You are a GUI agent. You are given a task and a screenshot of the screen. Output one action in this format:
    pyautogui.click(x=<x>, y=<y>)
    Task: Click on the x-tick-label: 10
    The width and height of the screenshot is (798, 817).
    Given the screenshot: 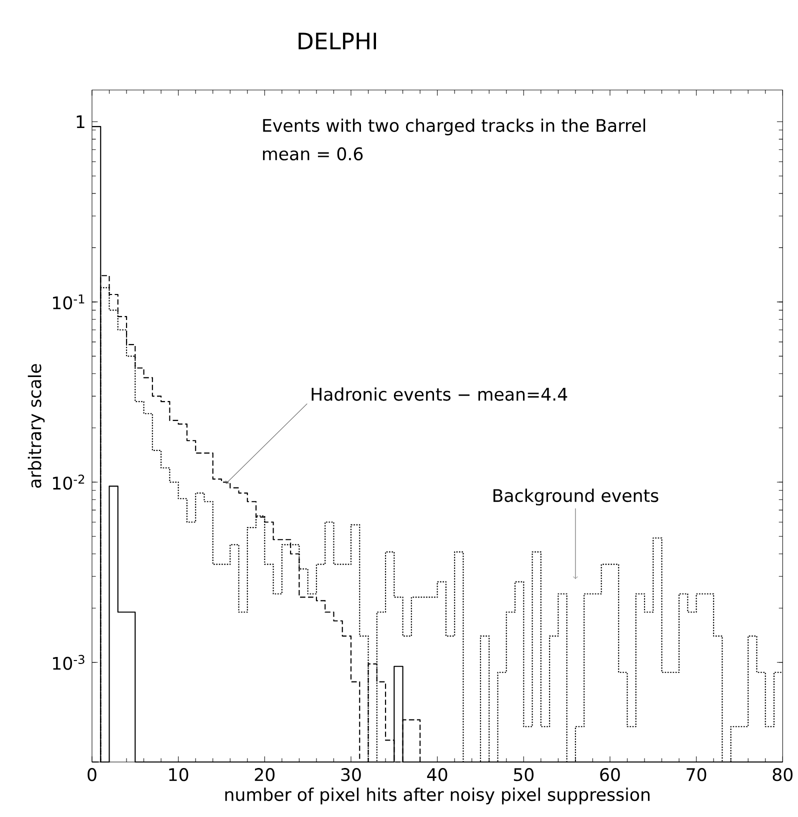 What is the action you would take?
    pyautogui.click(x=178, y=775)
    